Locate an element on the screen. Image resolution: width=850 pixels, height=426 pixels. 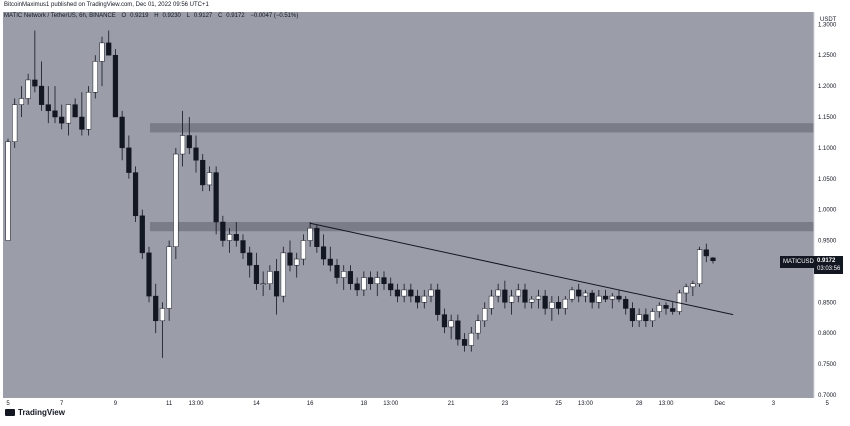
y-tick-label: 1.2500 is located at coordinates (827, 56).